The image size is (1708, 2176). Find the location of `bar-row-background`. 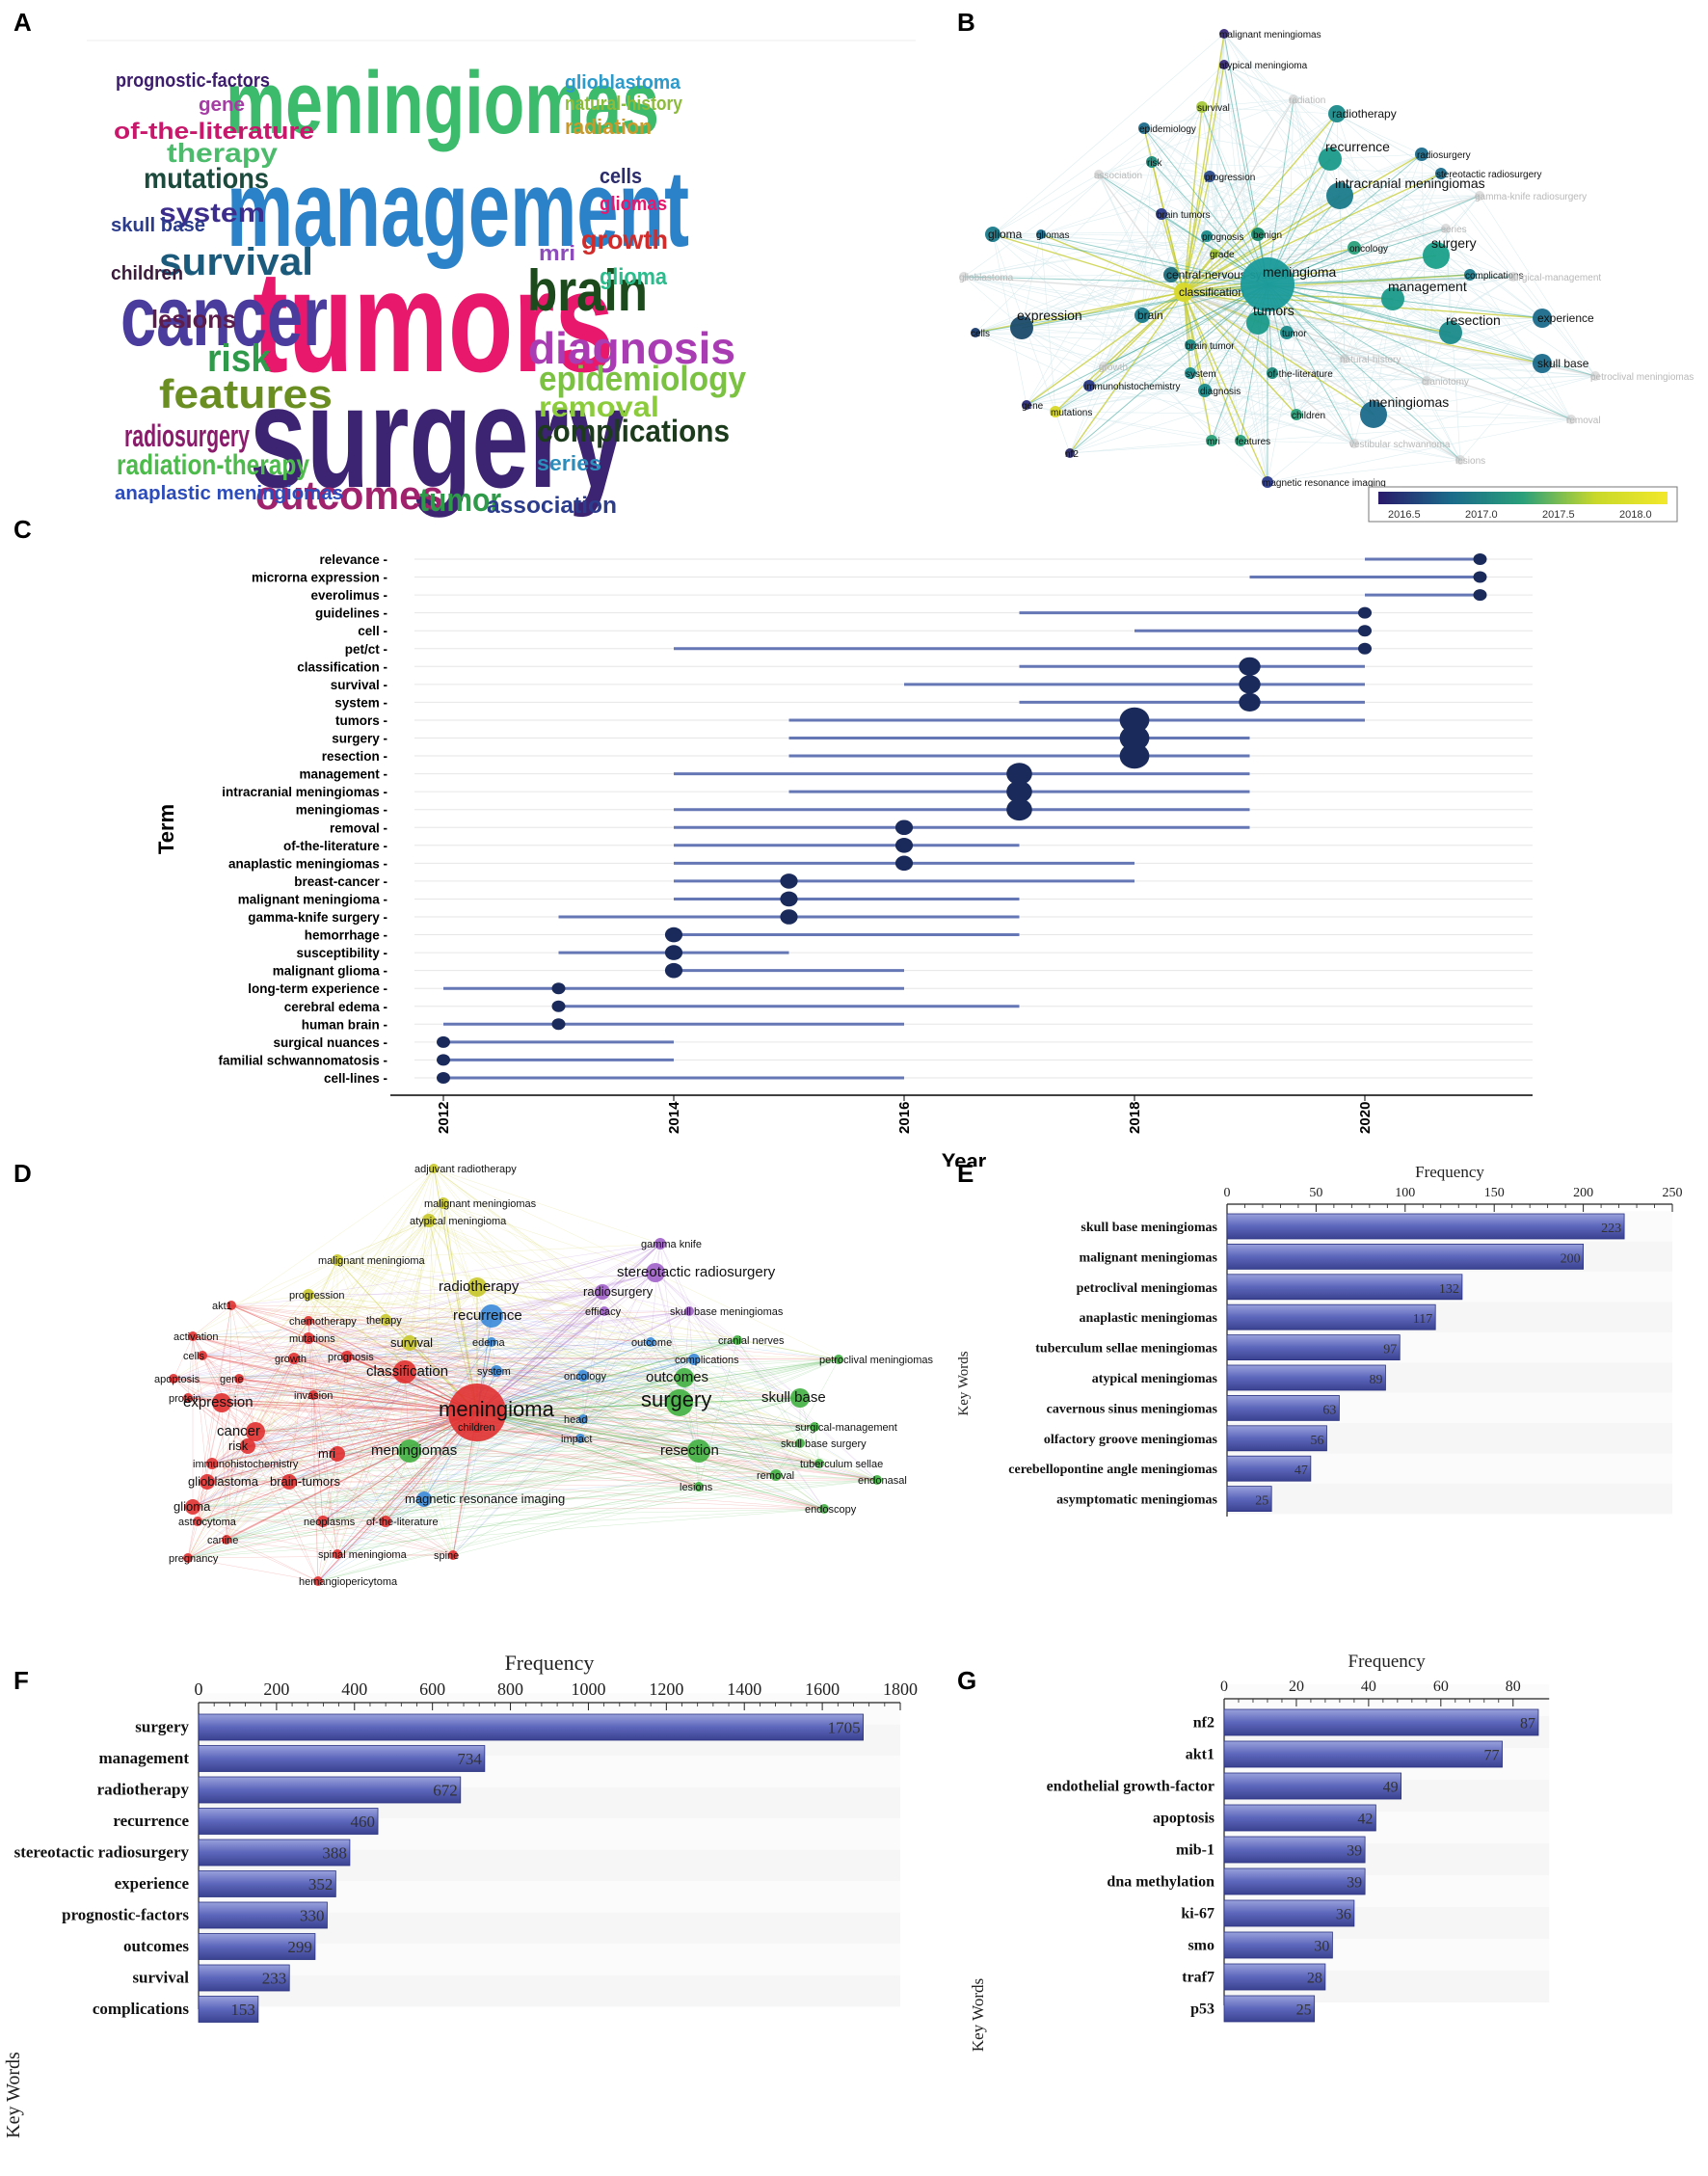

bar-row-background is located at coordinates (550, 1959).